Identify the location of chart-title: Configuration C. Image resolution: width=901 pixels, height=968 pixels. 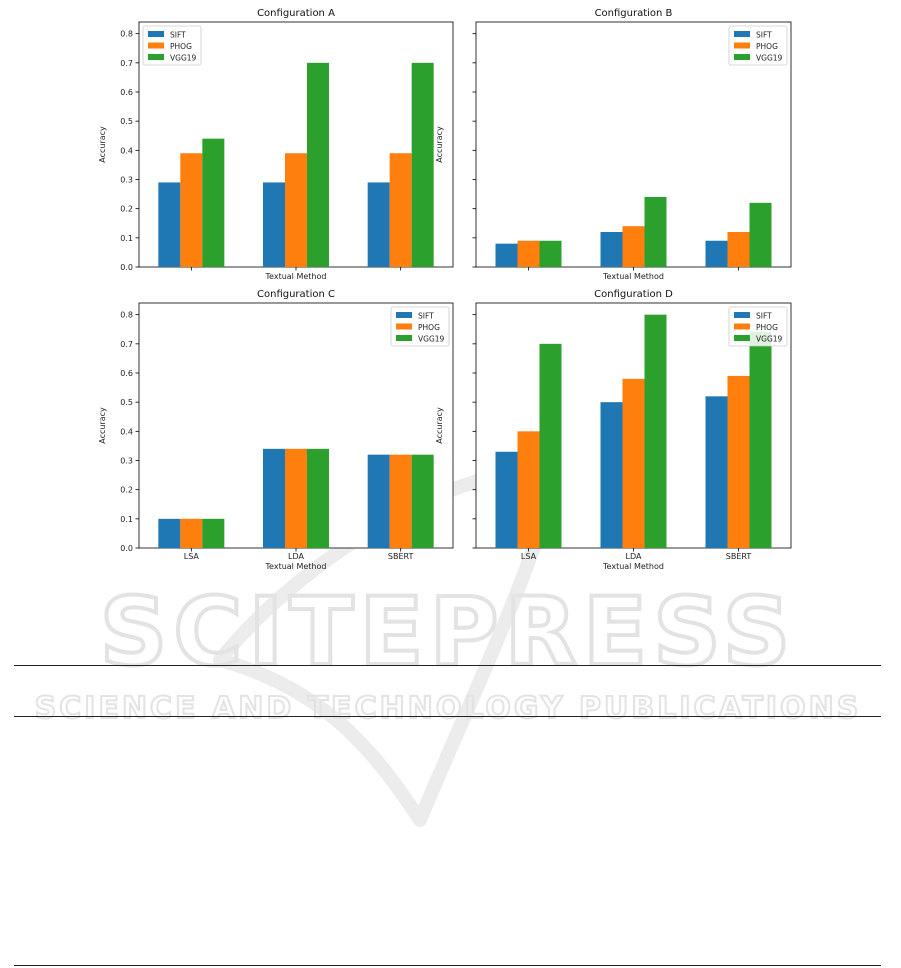
(296, 294).